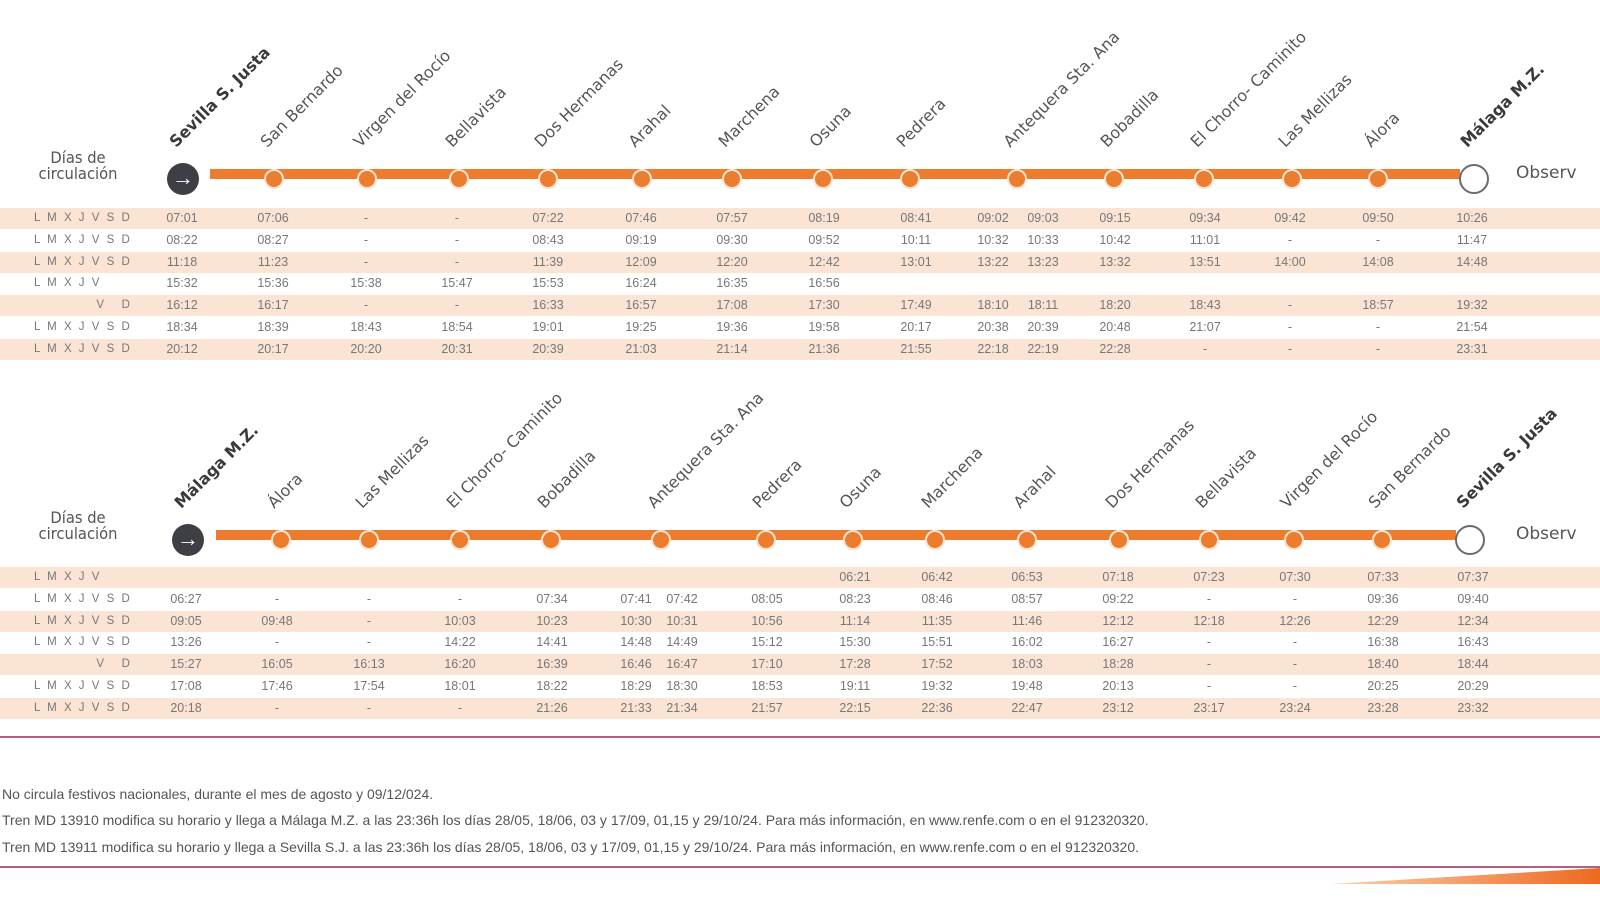 The height and width of the screenshot is (900, 1600). I want to click on time-cell: 19:11, so click(855, 686).